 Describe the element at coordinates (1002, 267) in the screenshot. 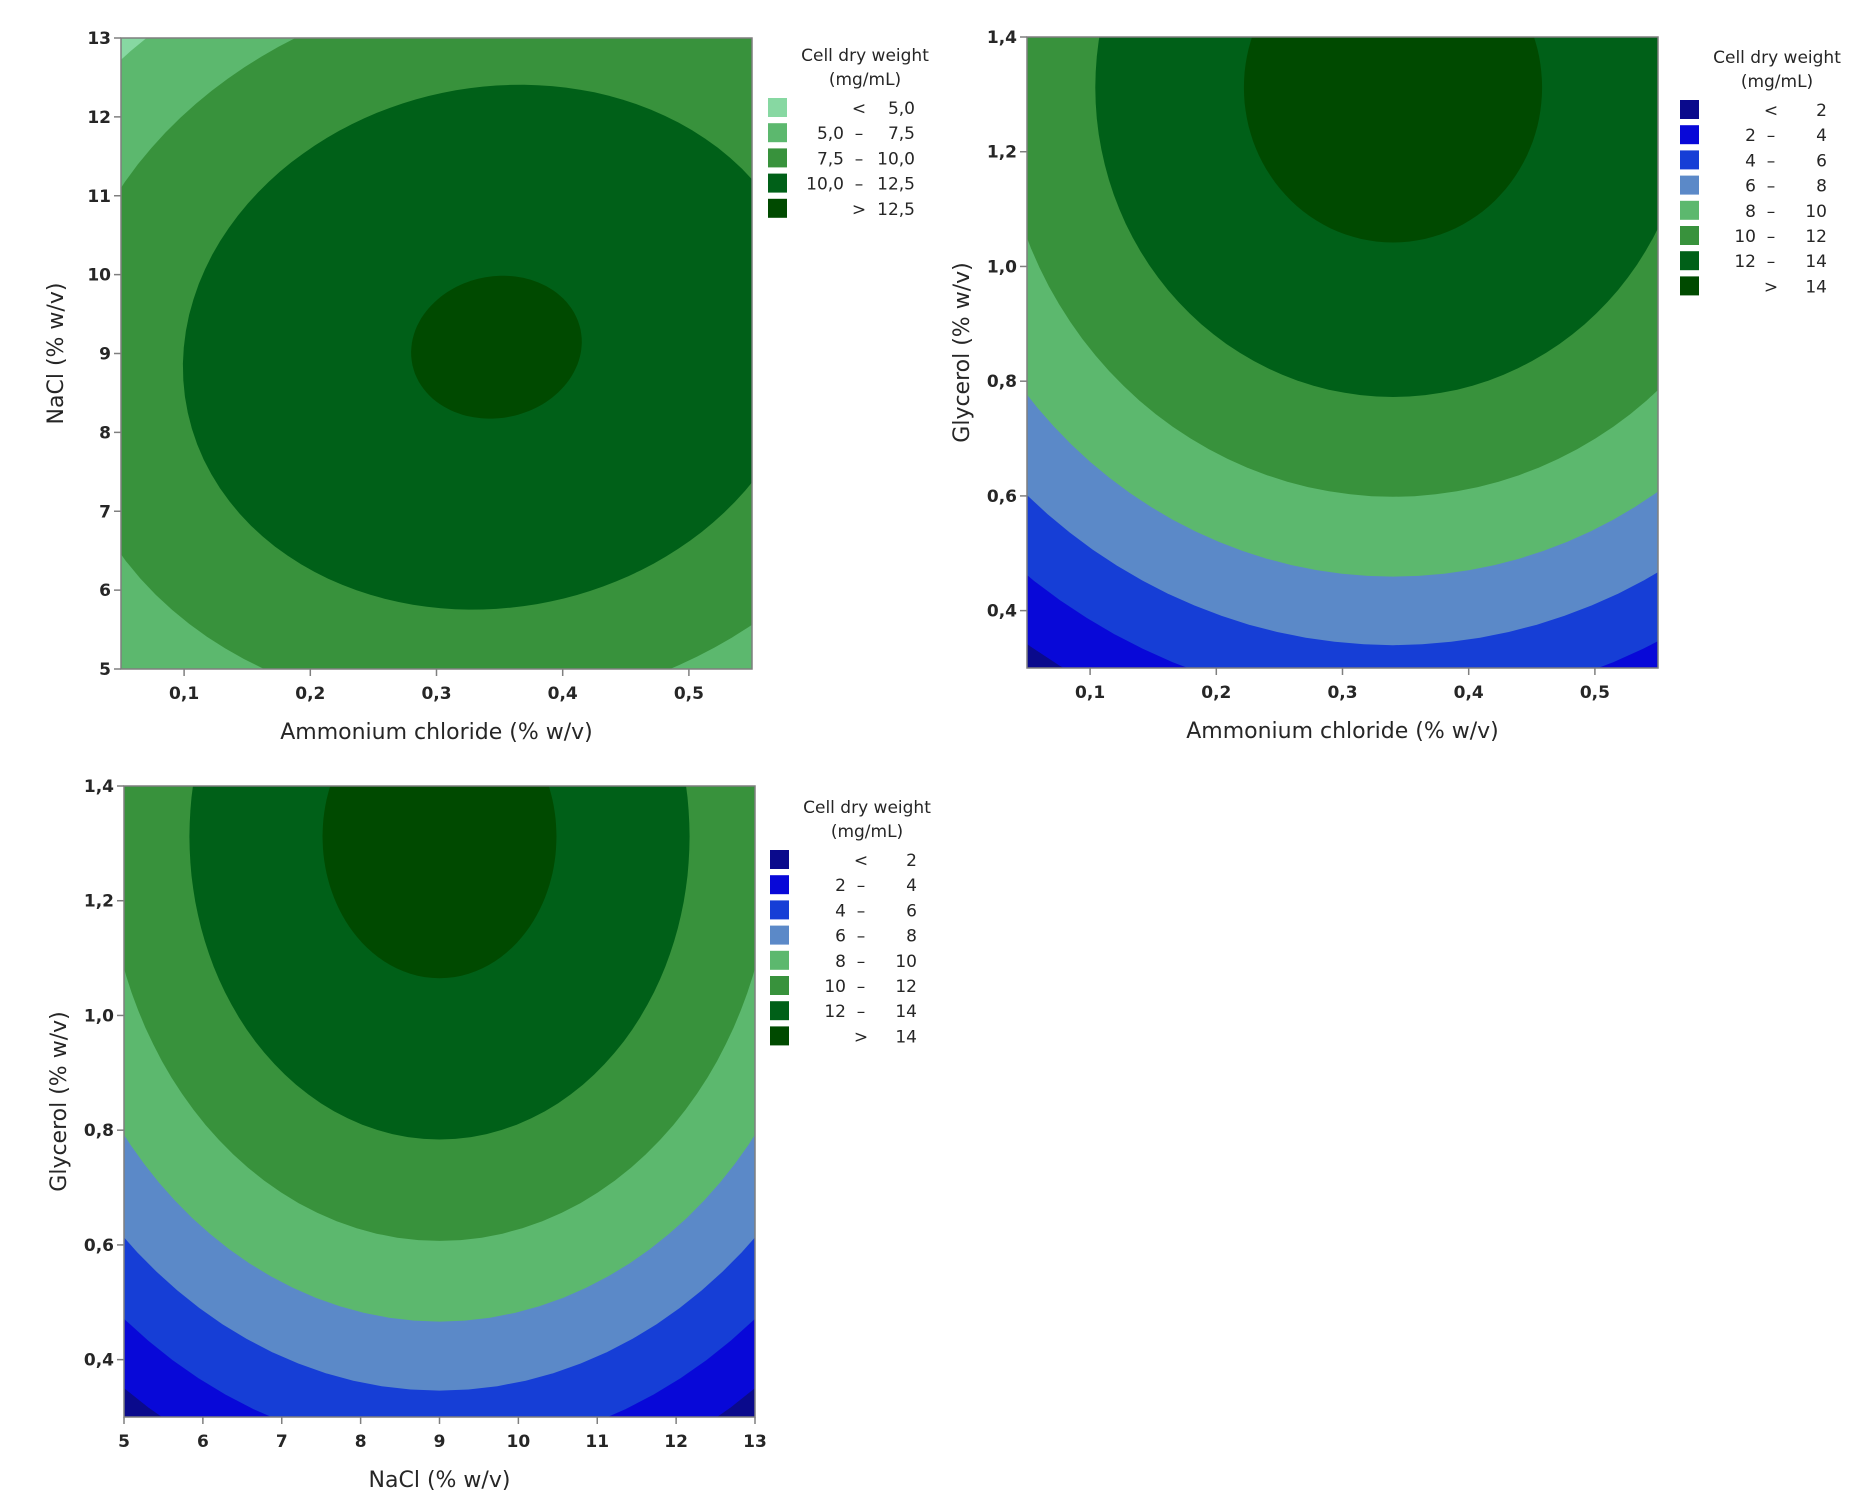

I see `y-tick-label: 1,0` at that location.